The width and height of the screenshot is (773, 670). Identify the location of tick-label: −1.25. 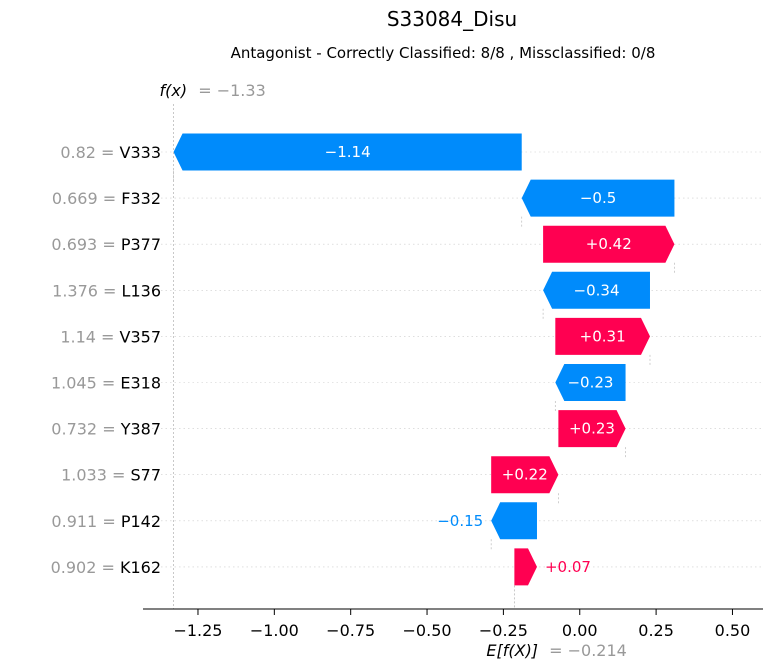
(197, 630).